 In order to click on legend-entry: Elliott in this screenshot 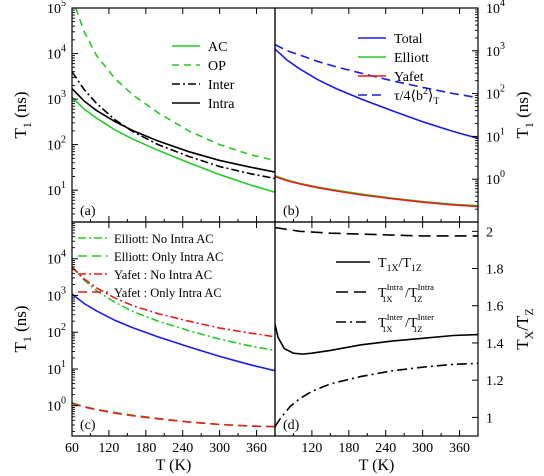, I will do `click(411, 58)`.